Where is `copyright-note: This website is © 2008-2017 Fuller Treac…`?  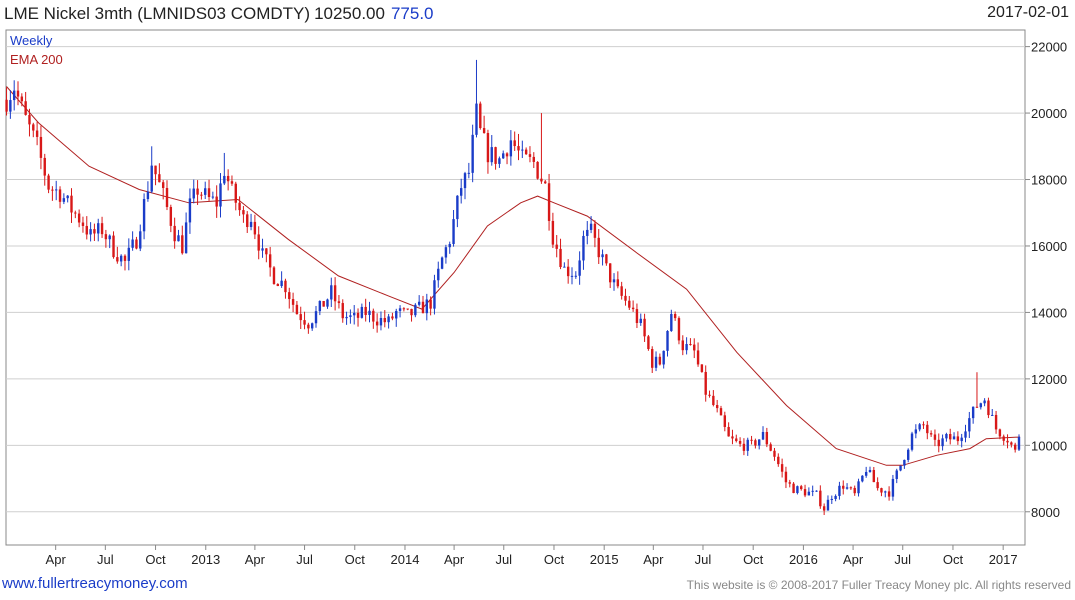
copyright-note: This website is © 2008-2017 Fuller Treac… is located at coordinates (878, 585).